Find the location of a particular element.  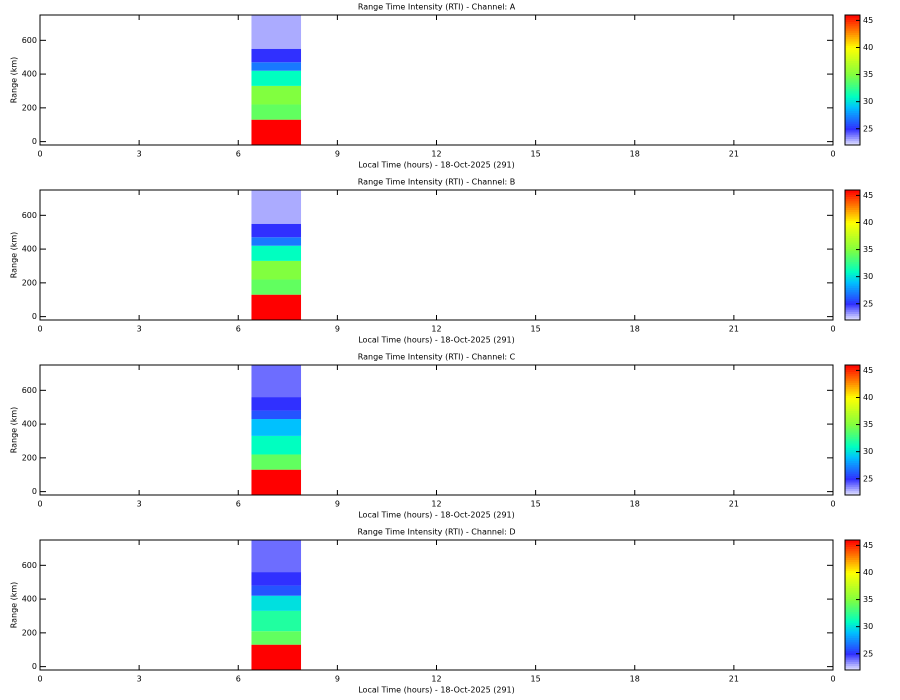

x-tick-label: 15 is located at coordinates (536, 329).